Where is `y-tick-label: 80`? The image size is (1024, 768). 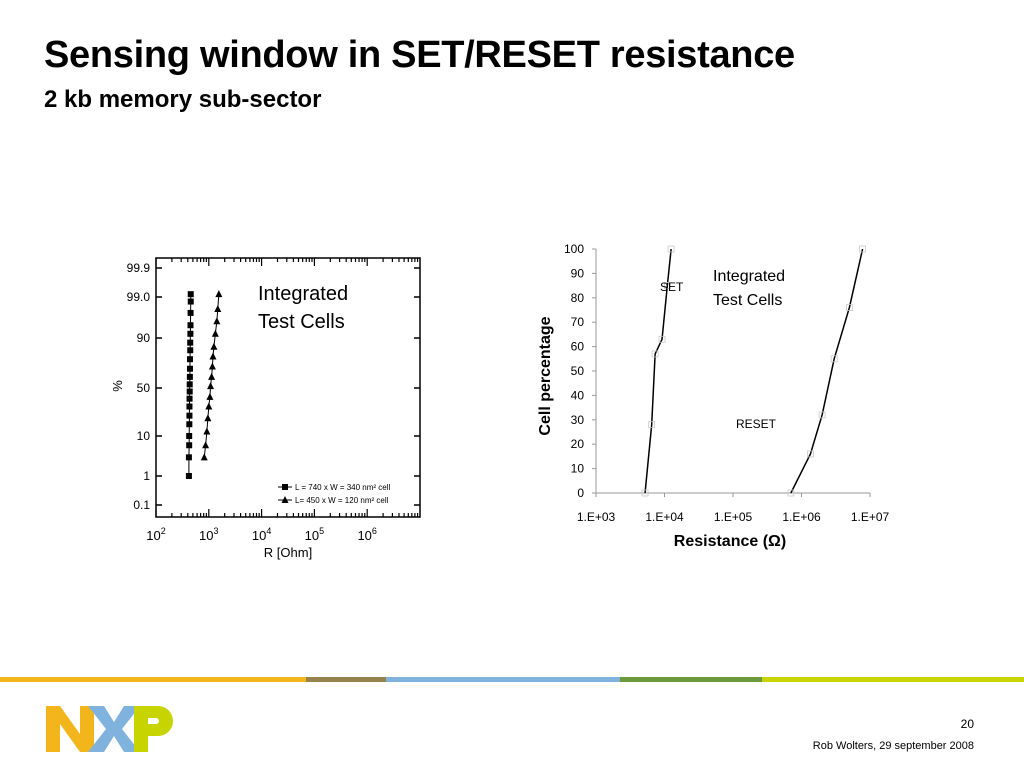
y-tick-label: 80 is located at coordinates (578, 298).